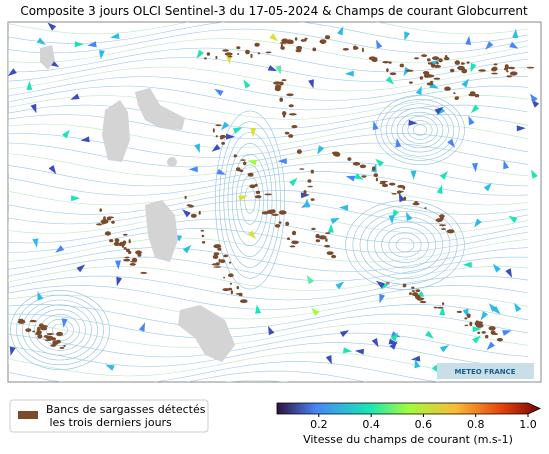  Describe the element at coordinates (424, 424) in the screenshot. I see `colorbar-tick-label: 0.6` at that location.